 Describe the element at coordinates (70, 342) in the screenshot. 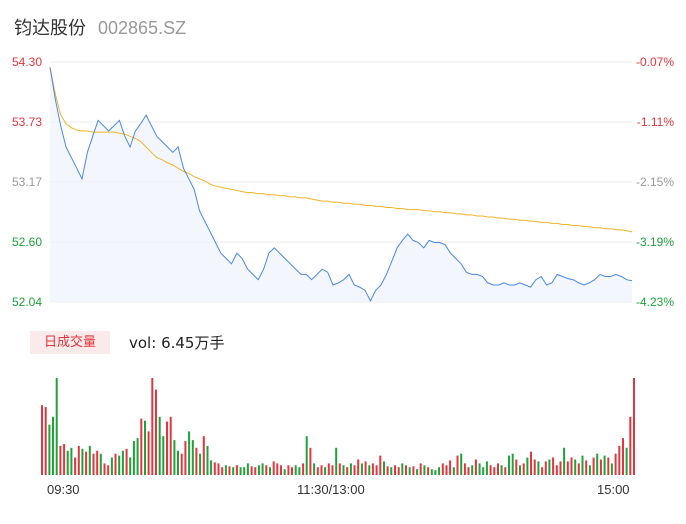

I see `volume-tag: 日成交量` at that location.